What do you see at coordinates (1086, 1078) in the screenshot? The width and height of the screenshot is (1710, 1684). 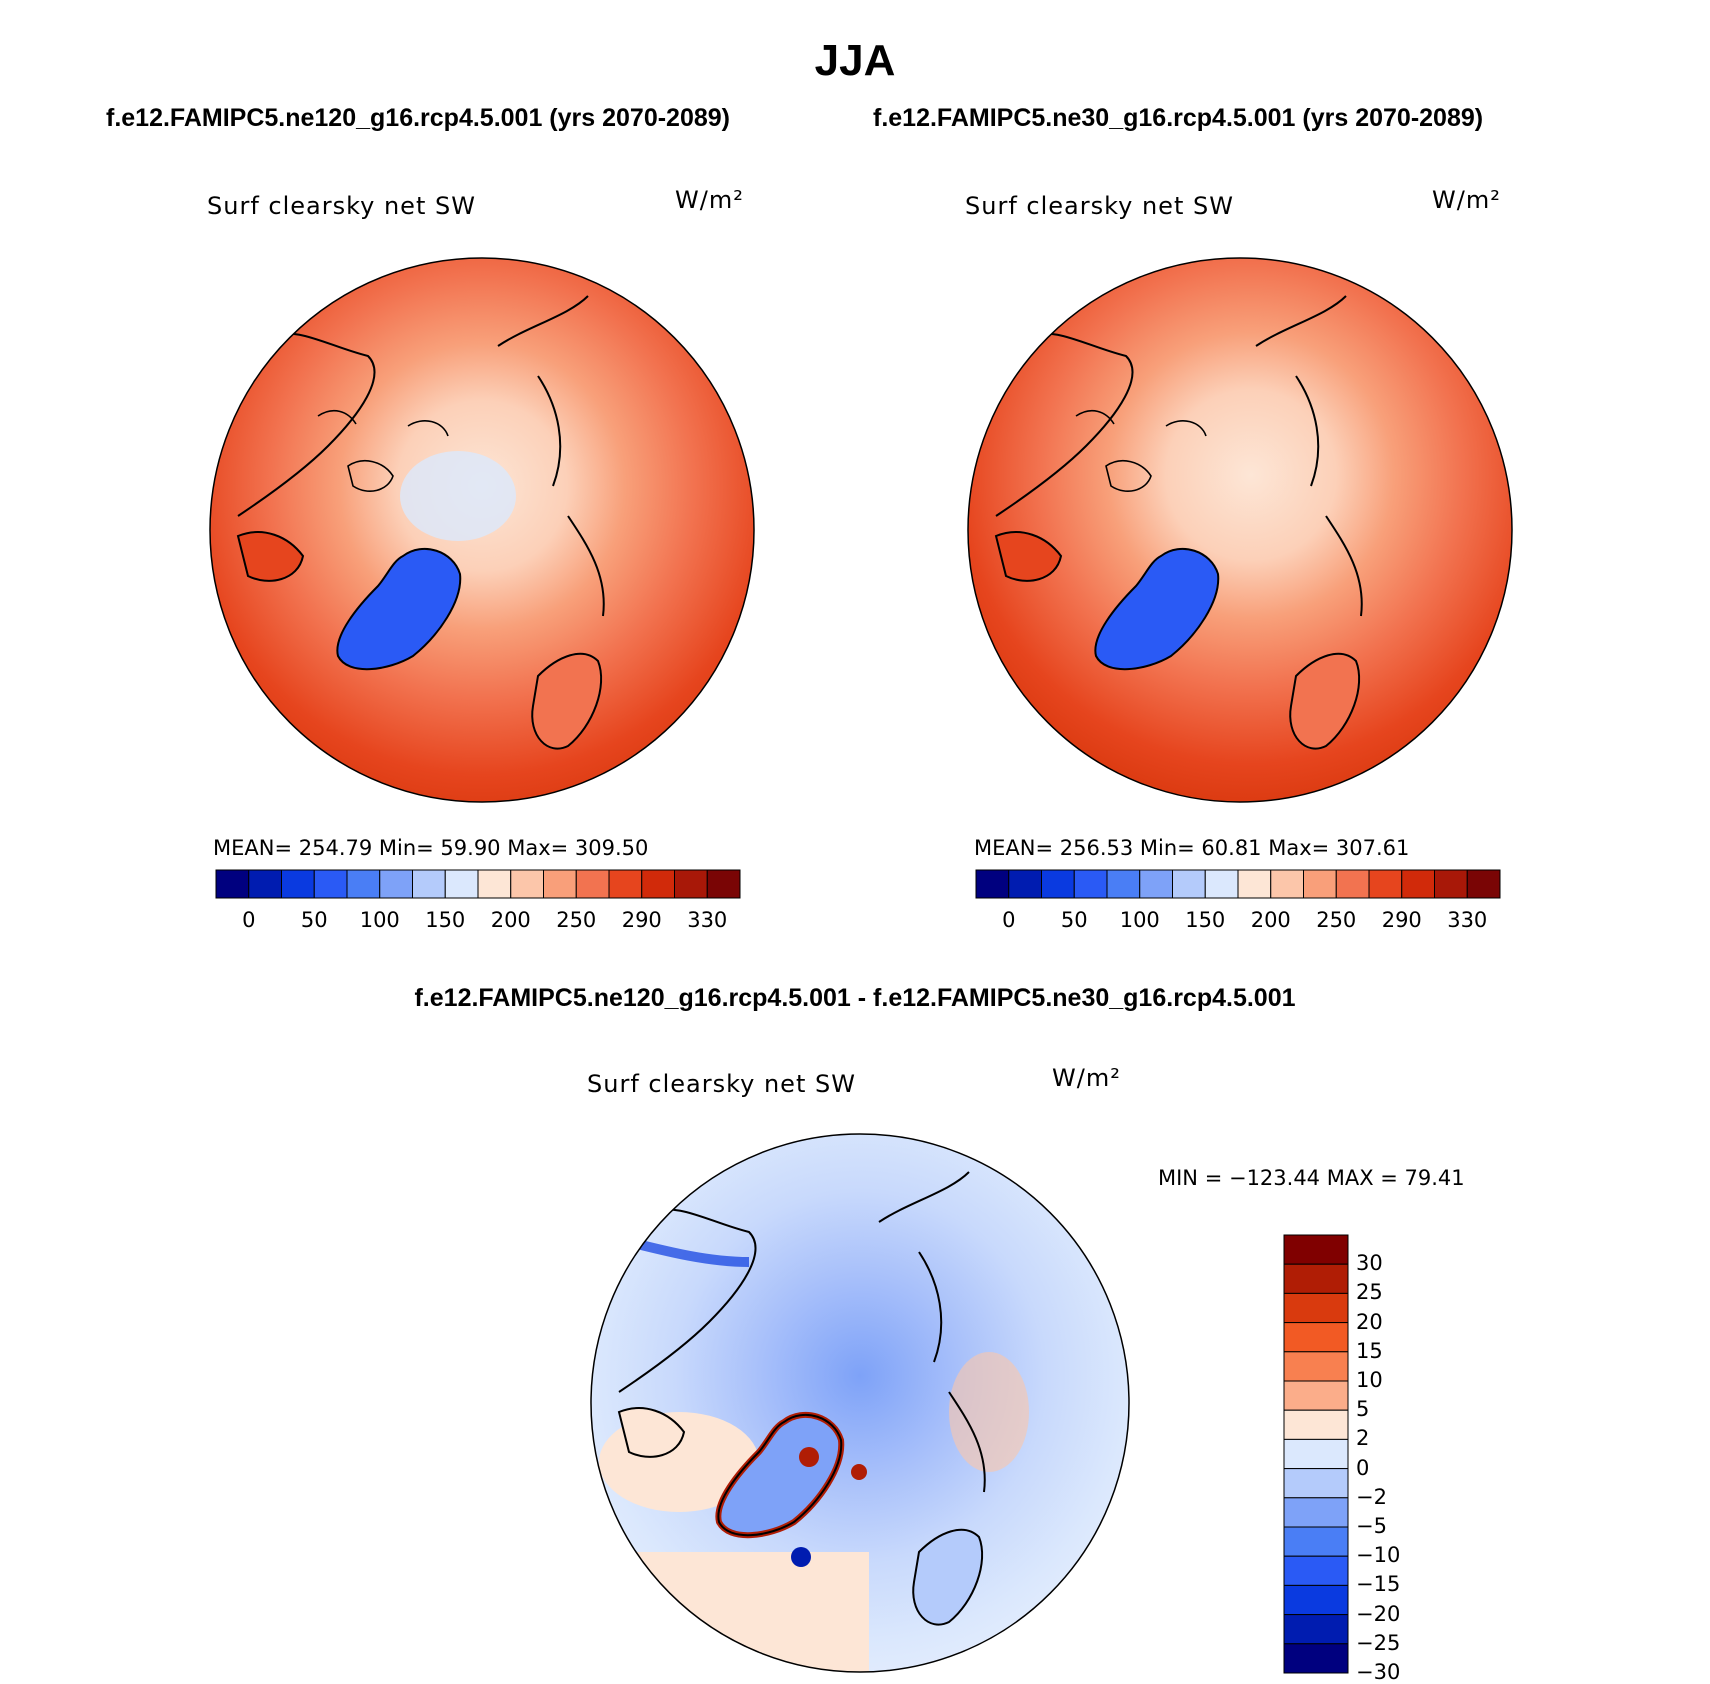 I see `units-label-diff: W/m²` at bounding box center [1086, 1078].